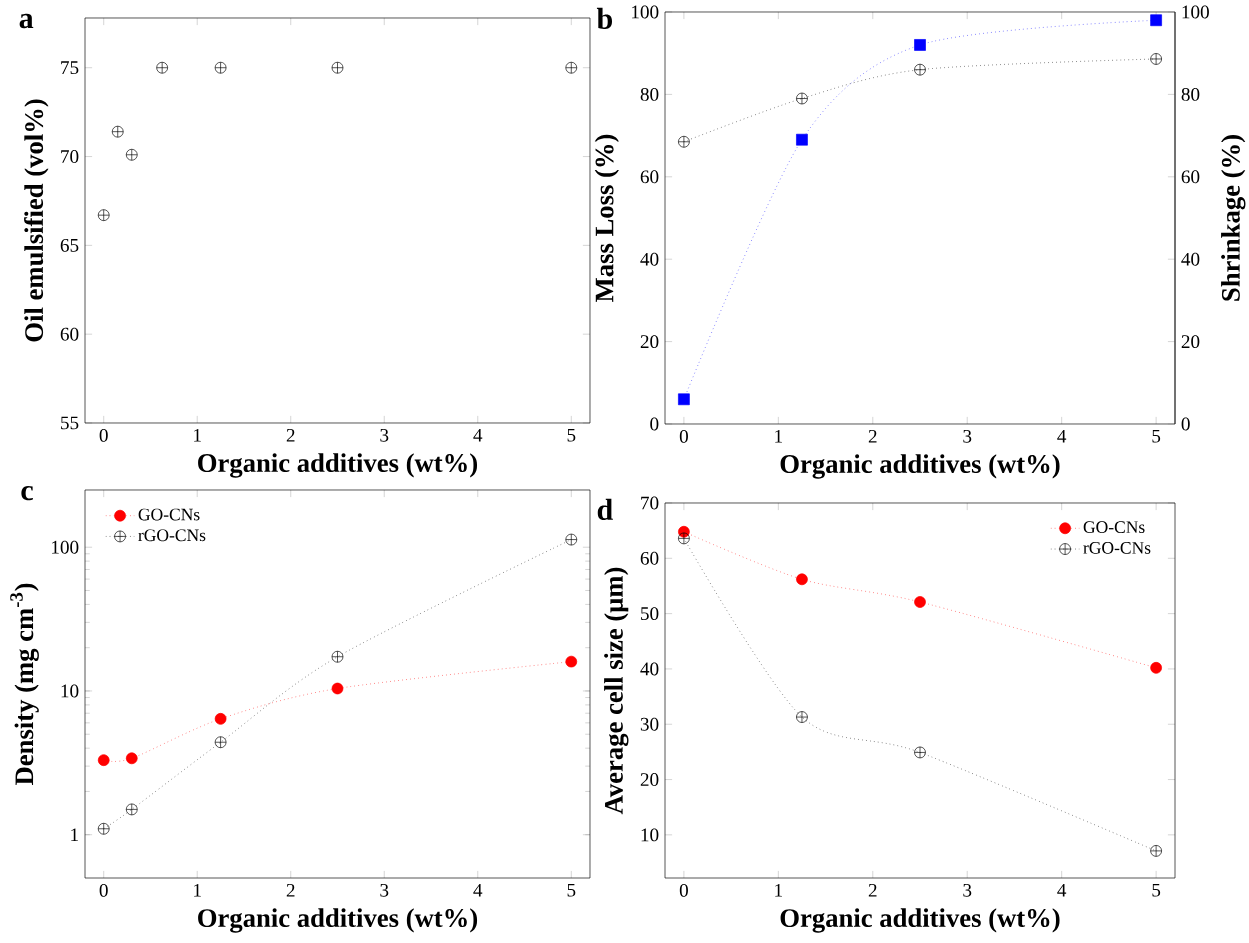 The width and height of the screenshot is (1249, 943). I want to click on y-tick-label: 50, so click(650, 614).